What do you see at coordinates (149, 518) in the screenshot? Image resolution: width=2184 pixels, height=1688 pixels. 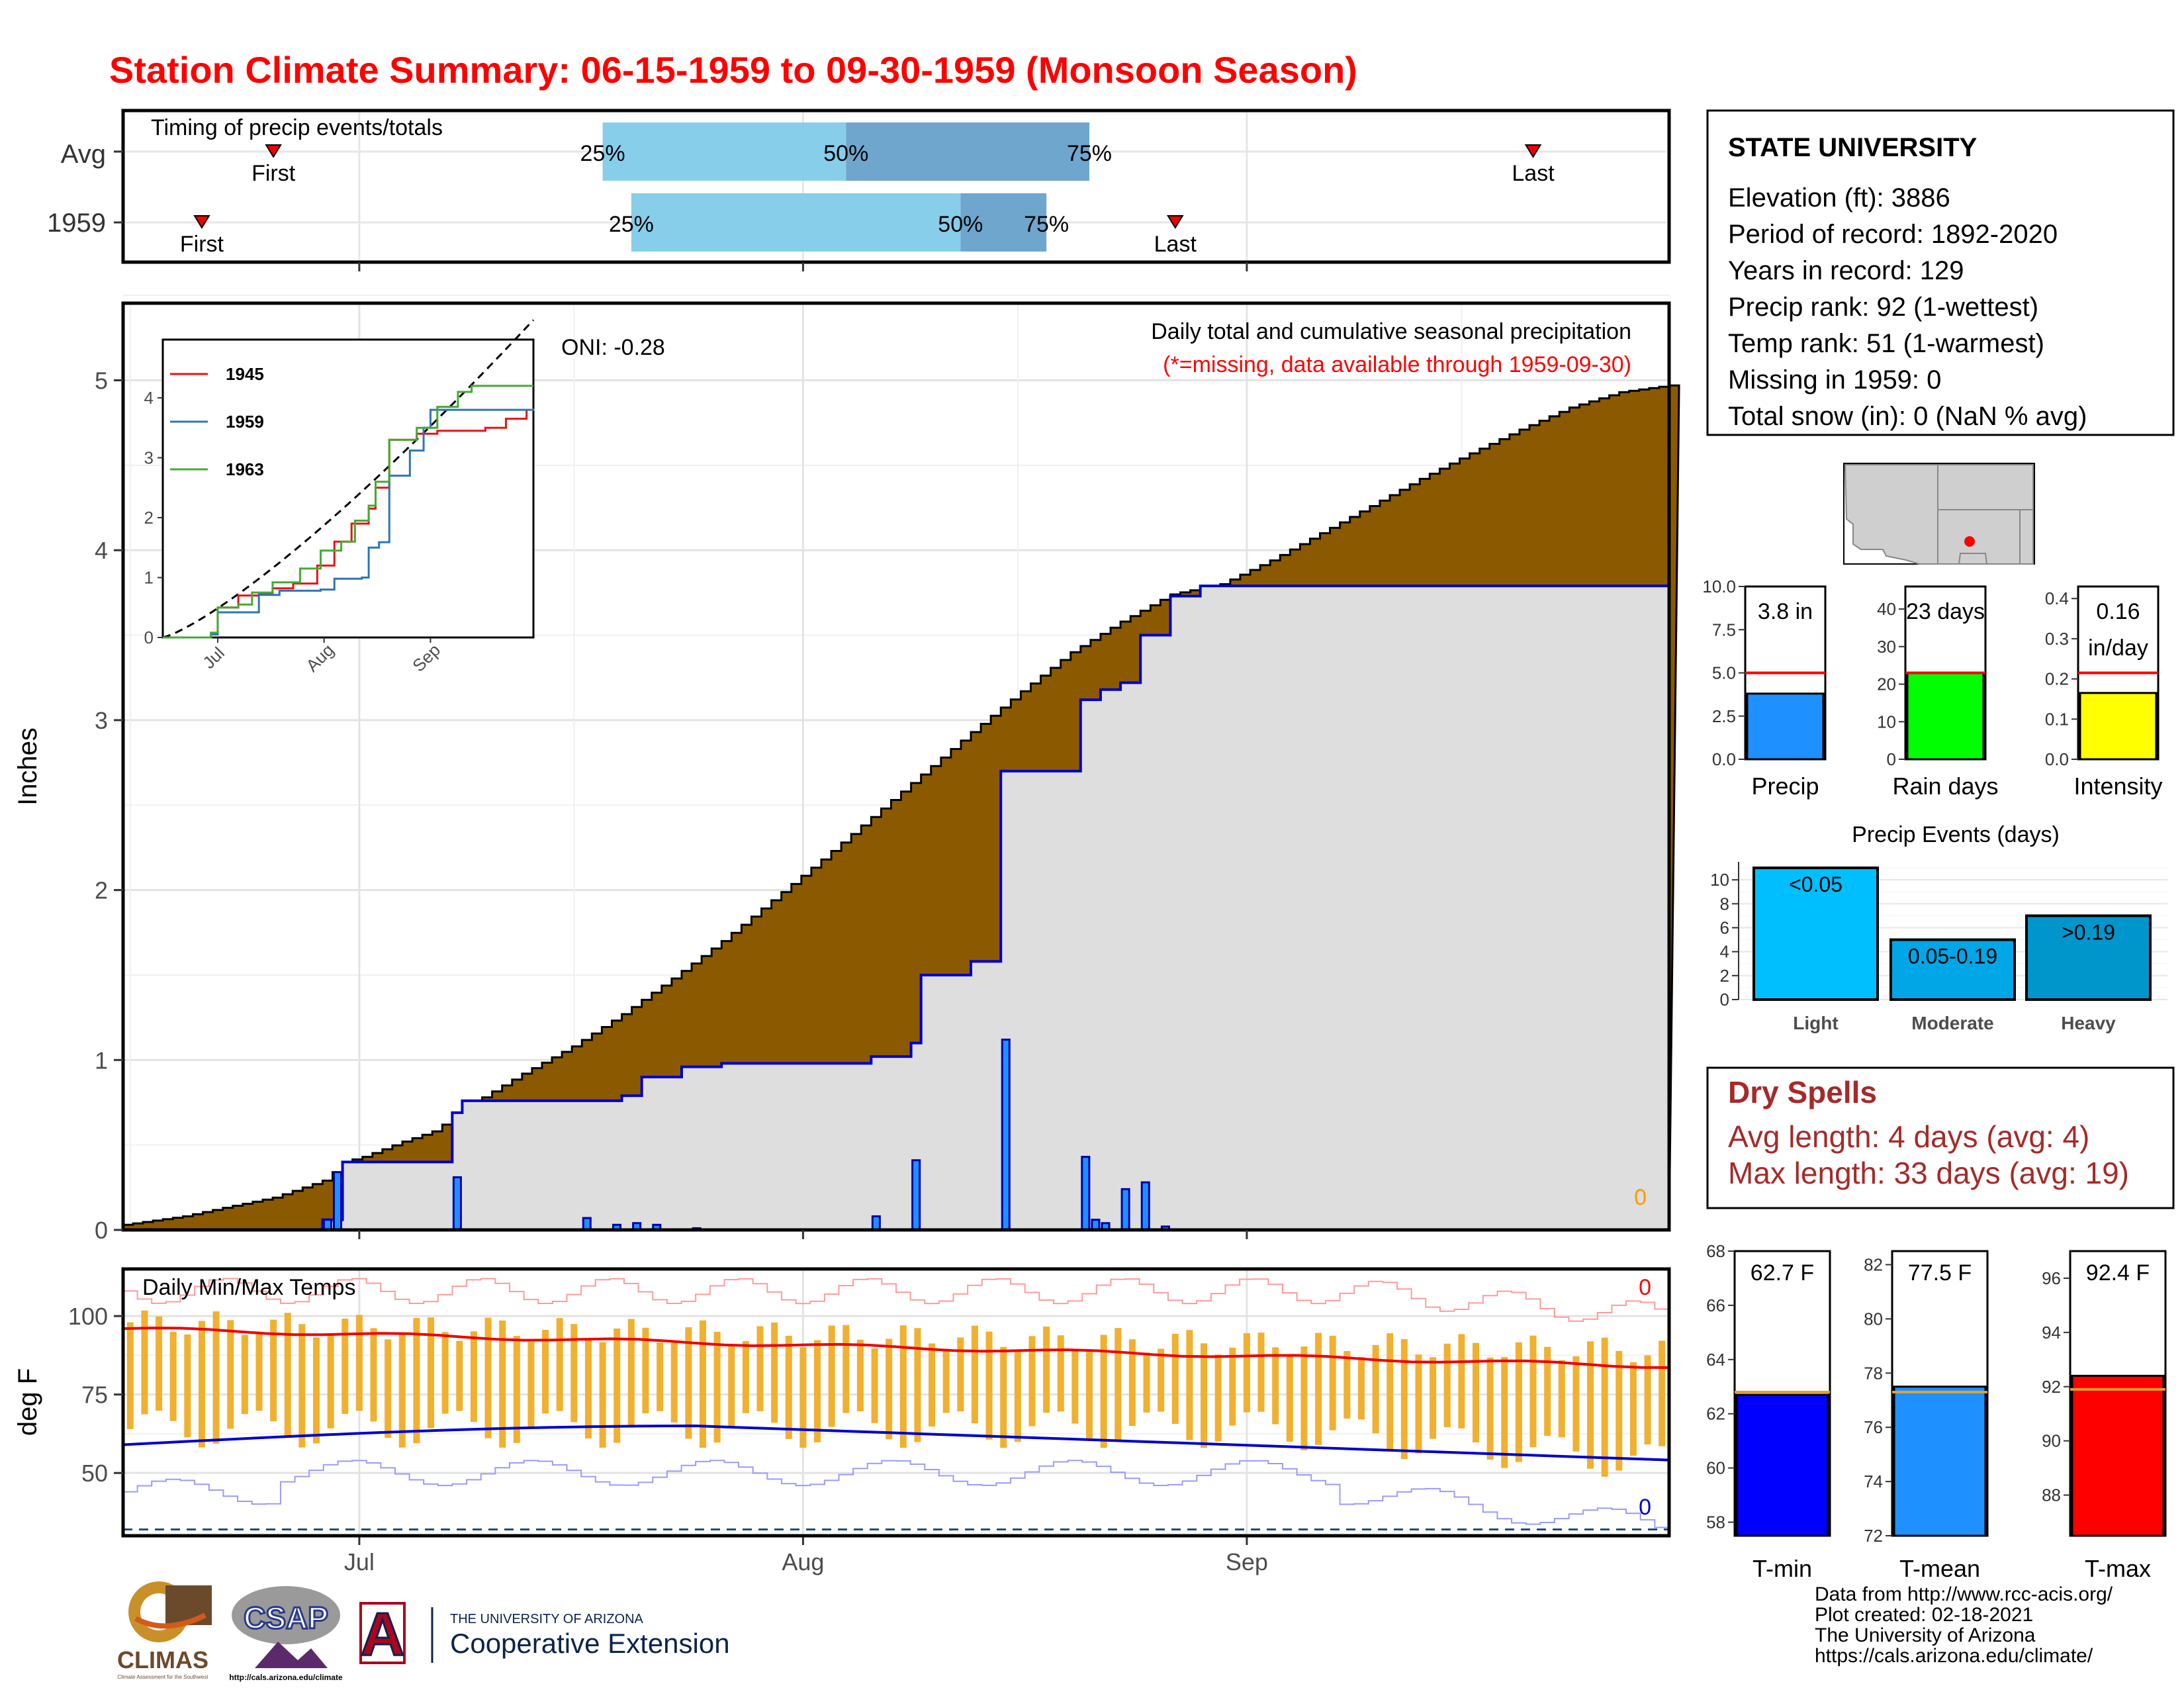 I see `inset-ytick-label: 2` at bounding box center [149, 518].